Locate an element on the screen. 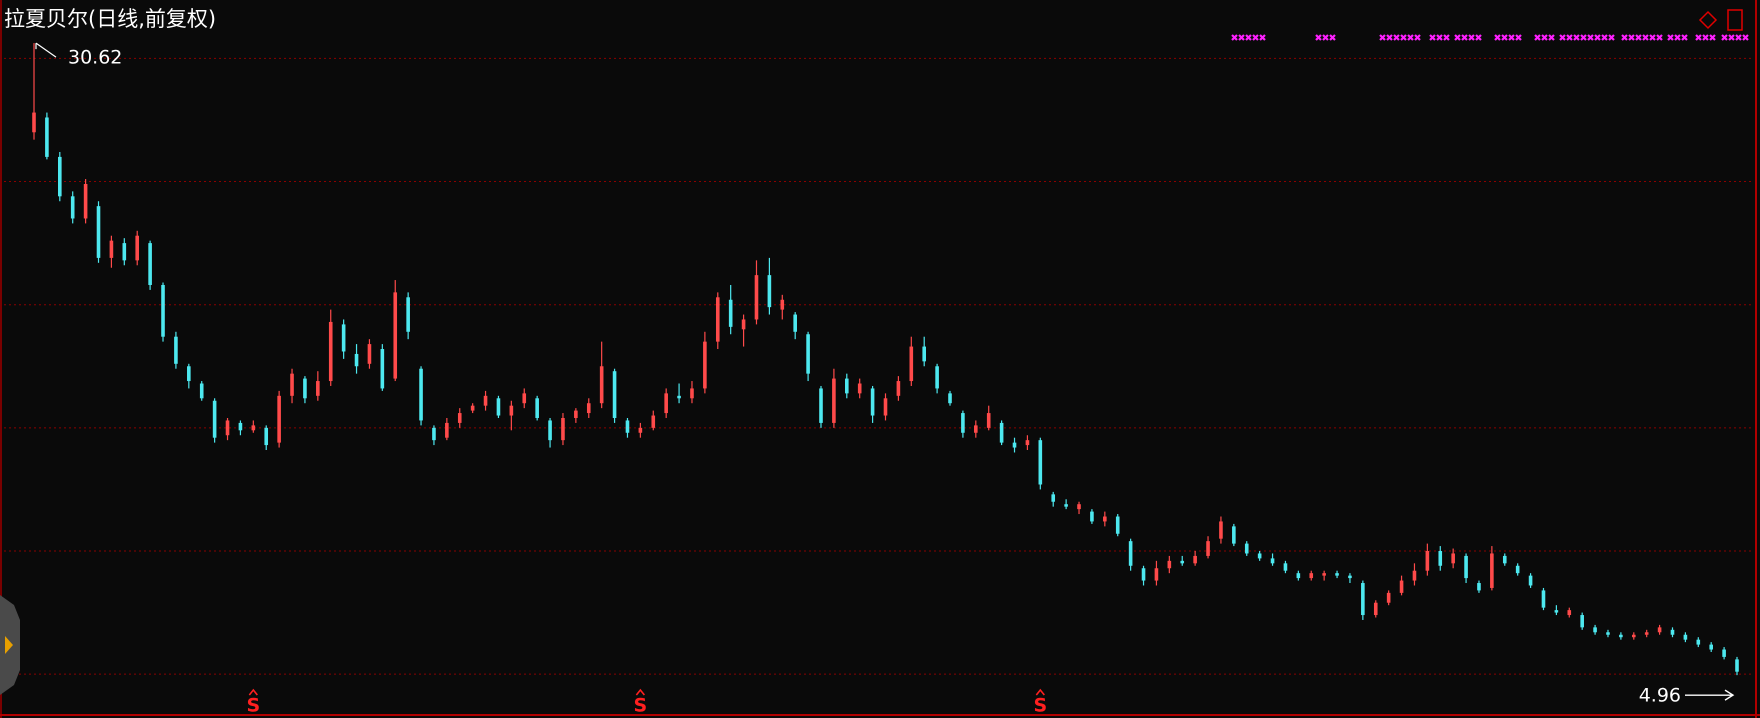  event-markers is located at coordinates (1490, 37).